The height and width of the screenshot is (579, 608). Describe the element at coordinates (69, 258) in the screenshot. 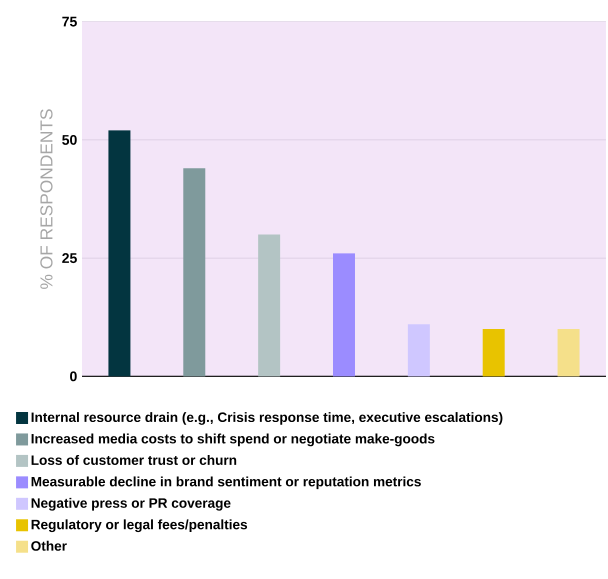

I see `y-tick-label: 25` at that location.